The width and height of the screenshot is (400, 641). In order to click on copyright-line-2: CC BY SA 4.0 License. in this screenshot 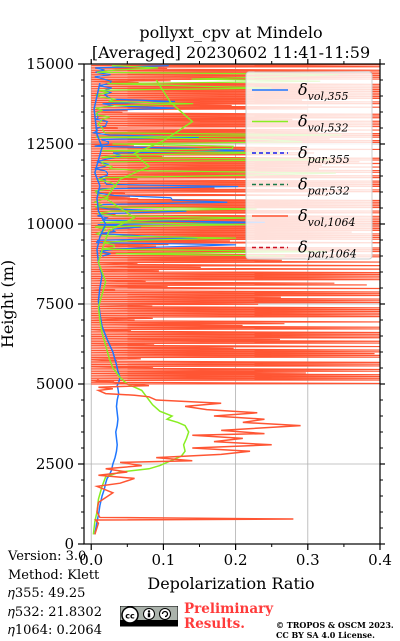, I will do `click(325, 635)`.